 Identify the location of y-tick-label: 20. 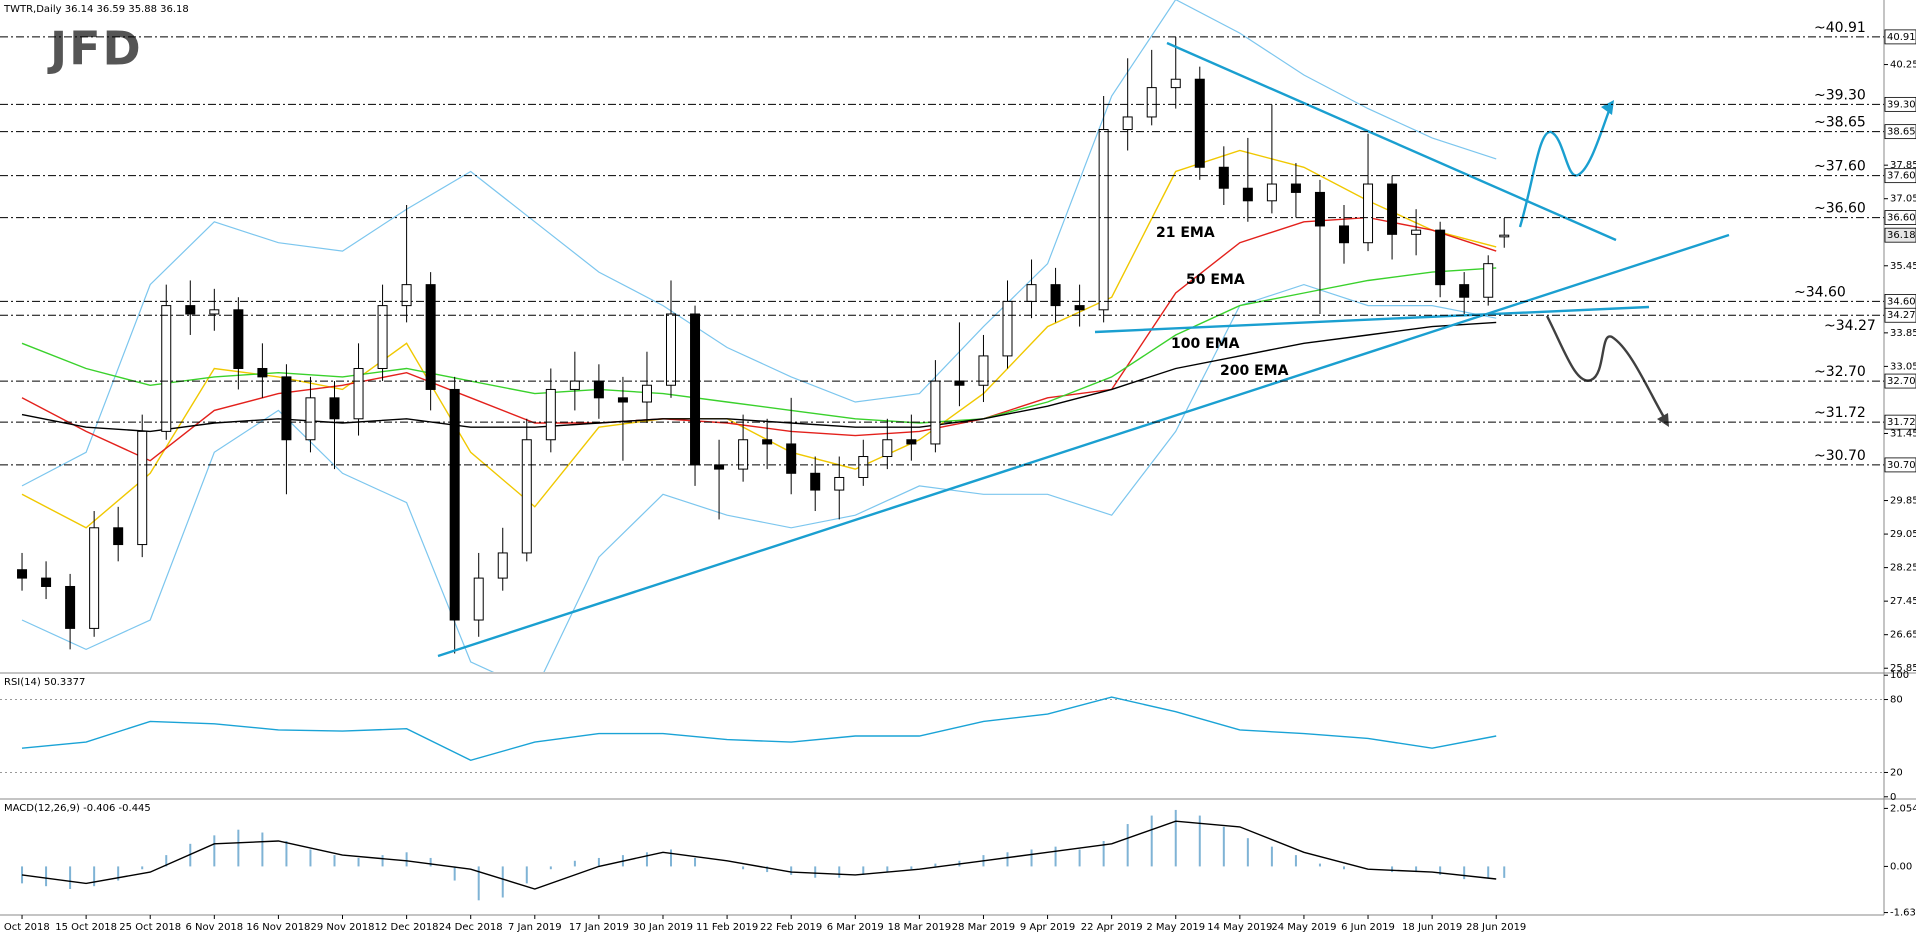
(1896, 772).